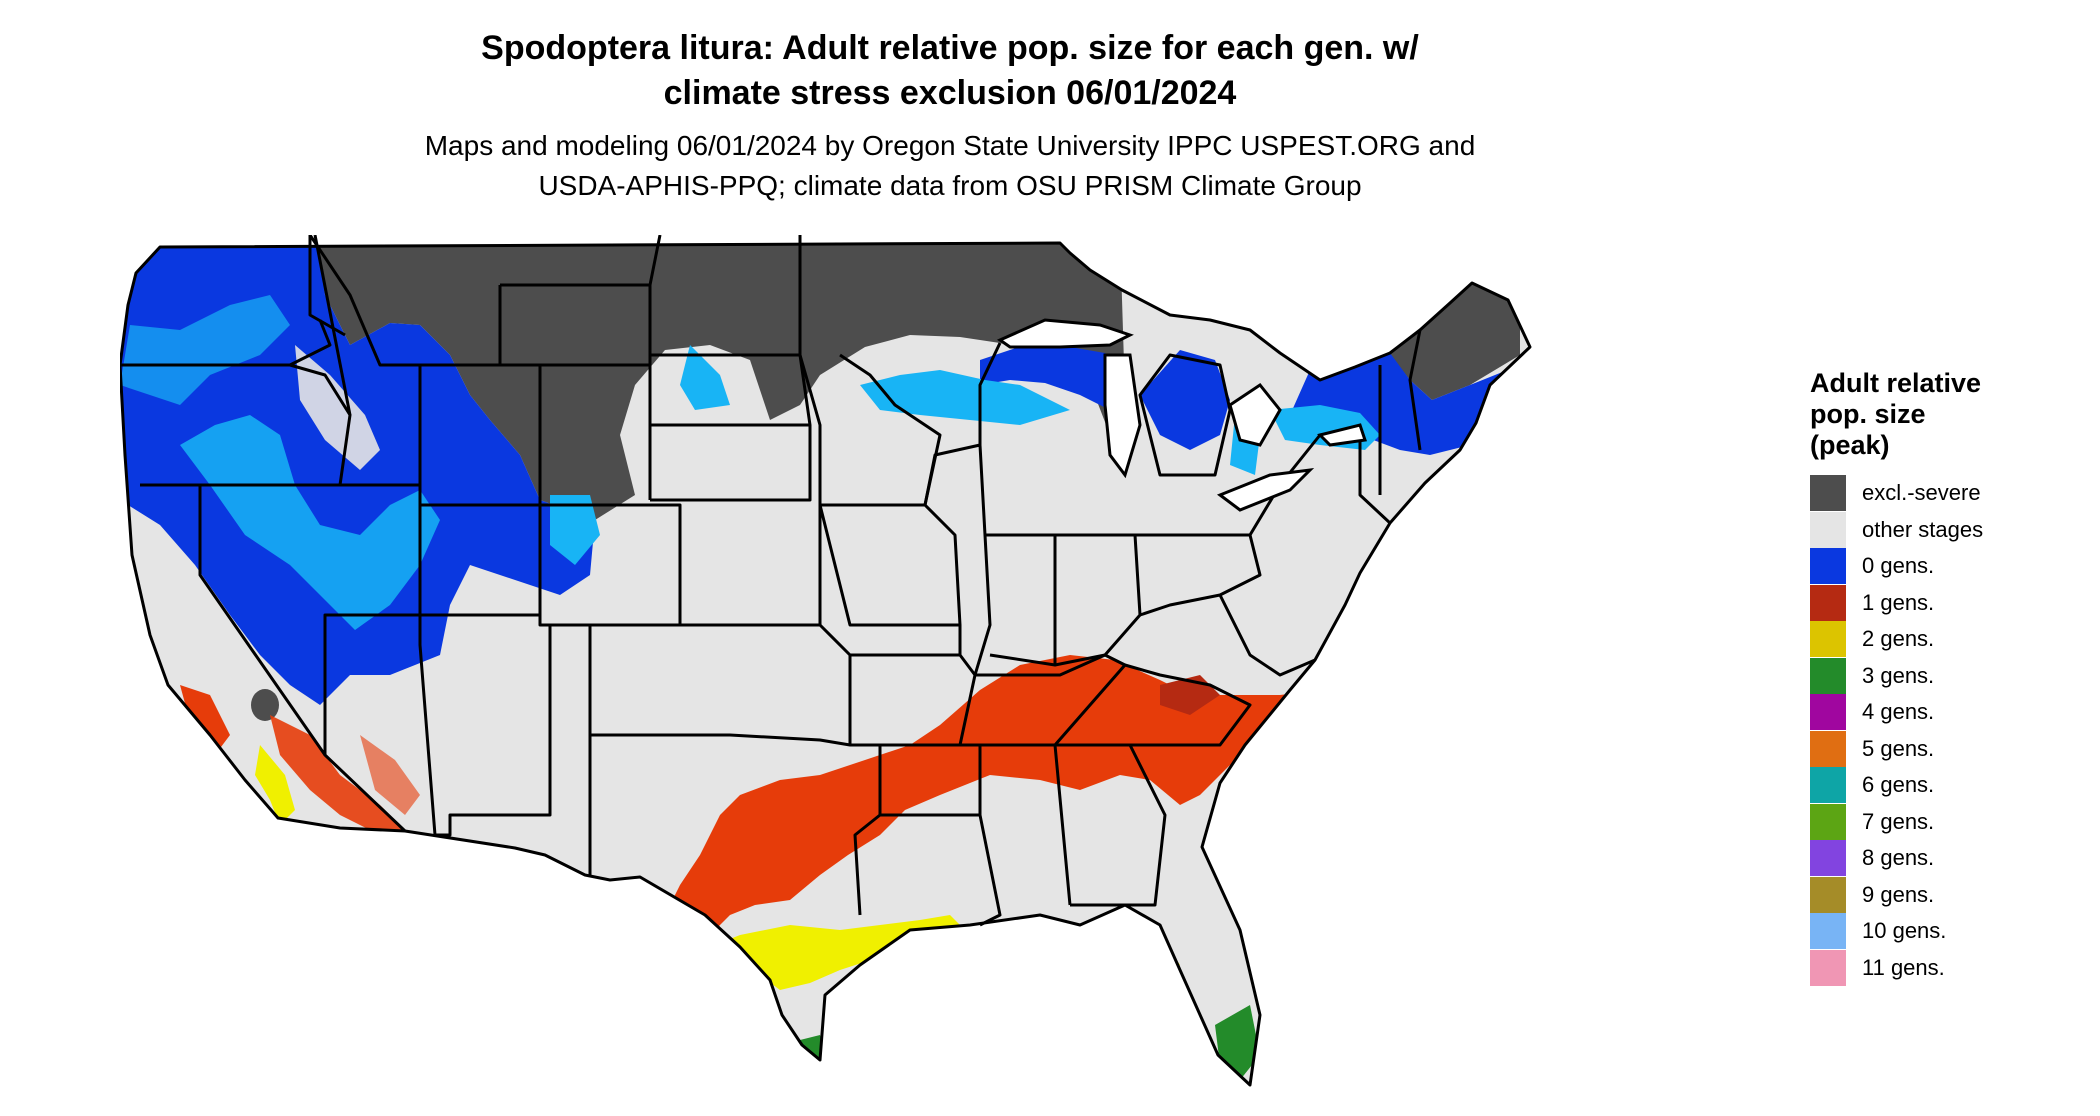 The image size is (2100, 1116). I want to click on arizona-west, so click(365, 724).